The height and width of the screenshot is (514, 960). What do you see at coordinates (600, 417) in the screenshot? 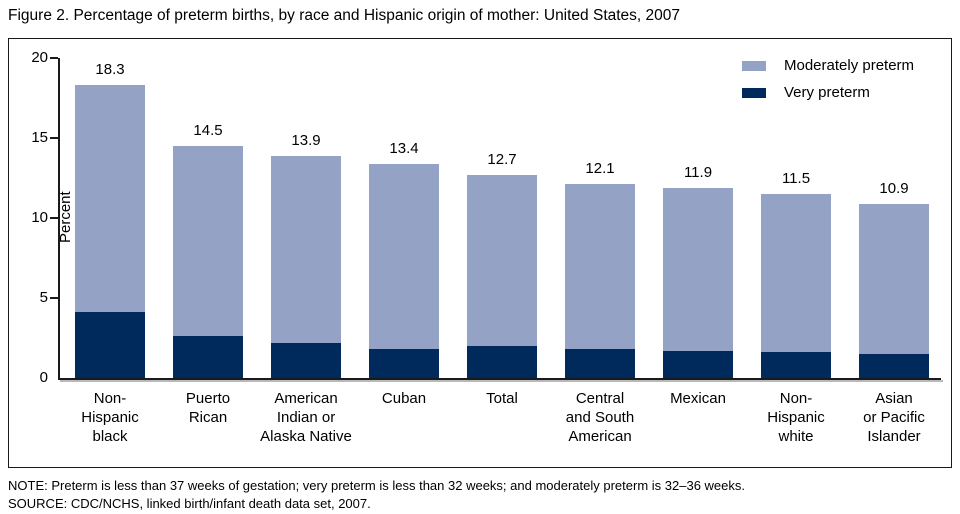
I see `category-label-central-and-south-american: Central and South American` at bounding box center [600, 417].